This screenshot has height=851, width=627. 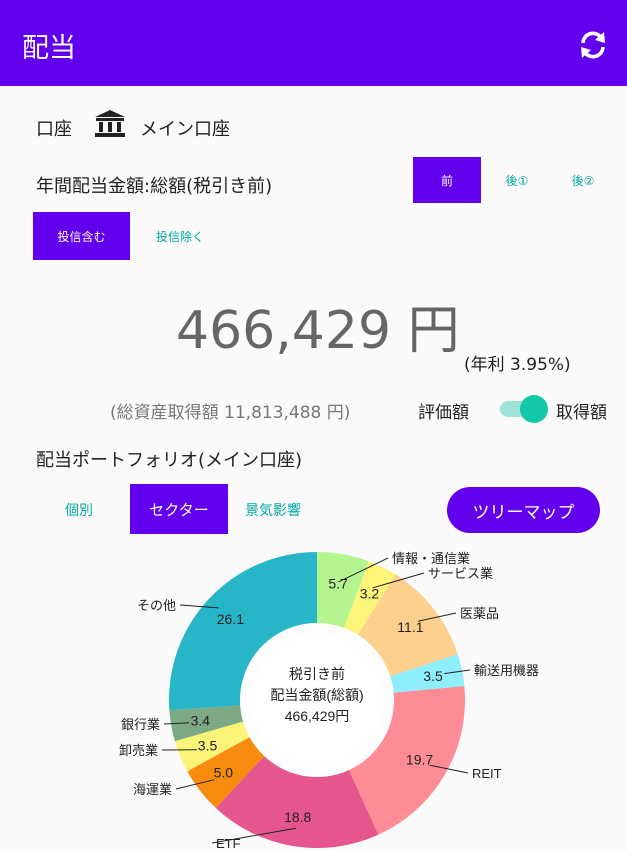 I want to click on tab-before-tax: 前, so click(x=447, y=180).